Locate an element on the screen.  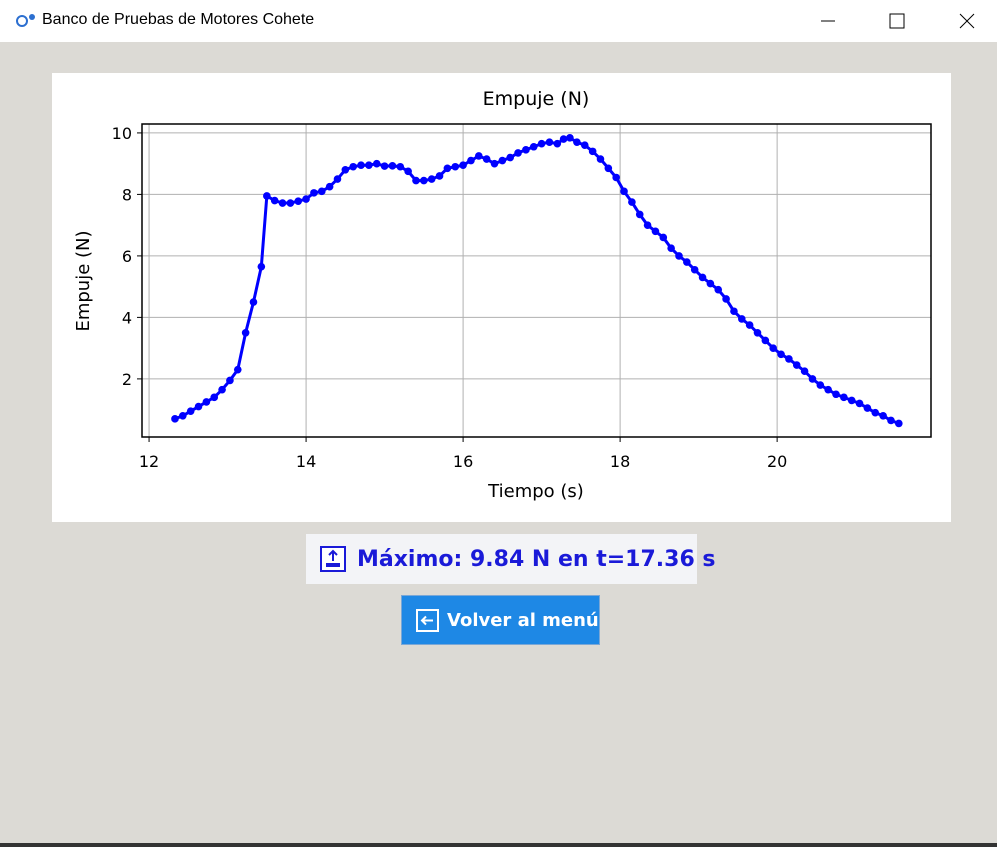
title-bar: Banco de Pruebas de Motores Cohete is located at coordinates (498, 21).